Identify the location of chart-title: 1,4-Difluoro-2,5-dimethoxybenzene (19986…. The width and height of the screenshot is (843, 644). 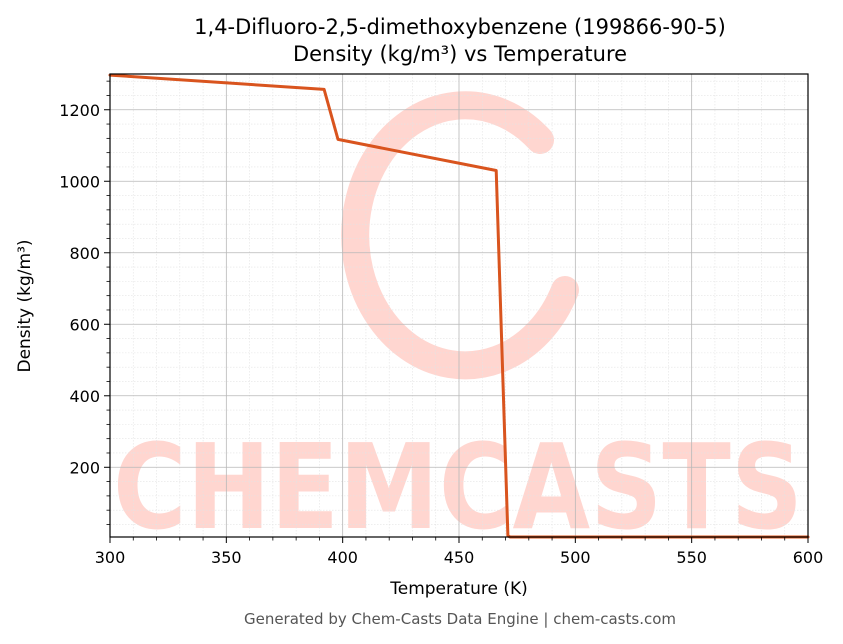
(460, 27).